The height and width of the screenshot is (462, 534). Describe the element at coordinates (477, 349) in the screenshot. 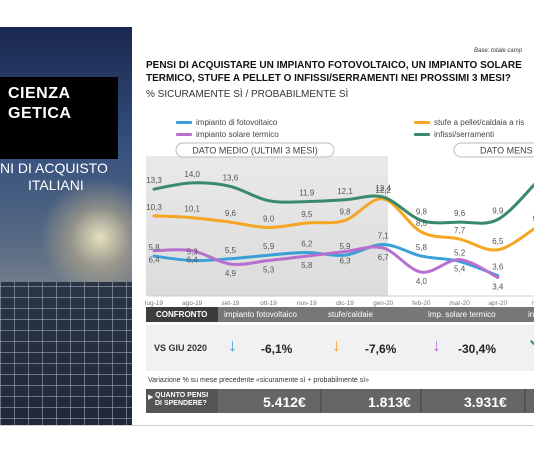

I see `change-solare: -30,4%` at that location.